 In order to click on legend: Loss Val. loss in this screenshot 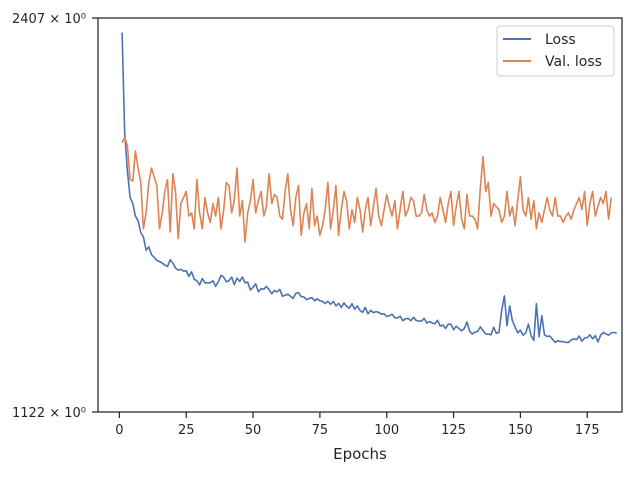, I will do `click(555, 51)`.